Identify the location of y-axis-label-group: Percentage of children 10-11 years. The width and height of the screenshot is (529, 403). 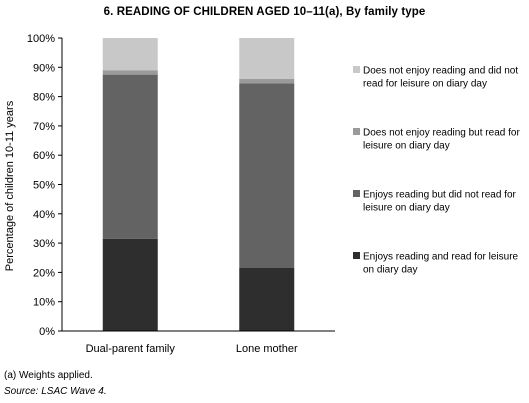
(10, 185).